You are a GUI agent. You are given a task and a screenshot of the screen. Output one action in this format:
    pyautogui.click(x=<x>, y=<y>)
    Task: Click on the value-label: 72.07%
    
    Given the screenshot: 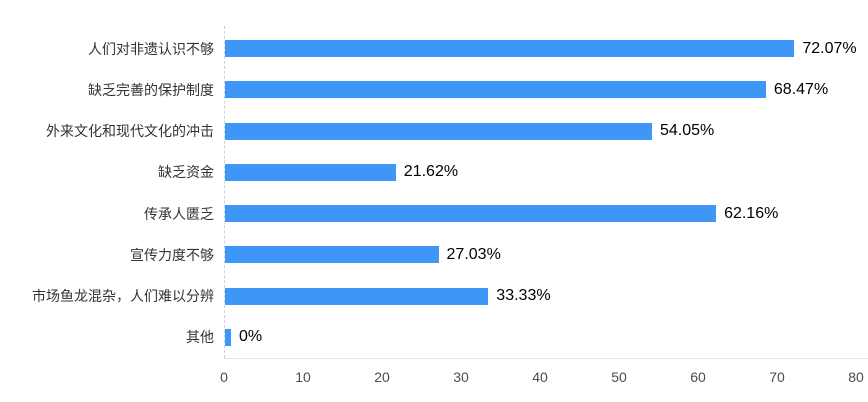 What is the action you would take?
    pyautogui.click(x=829, y=48)
    